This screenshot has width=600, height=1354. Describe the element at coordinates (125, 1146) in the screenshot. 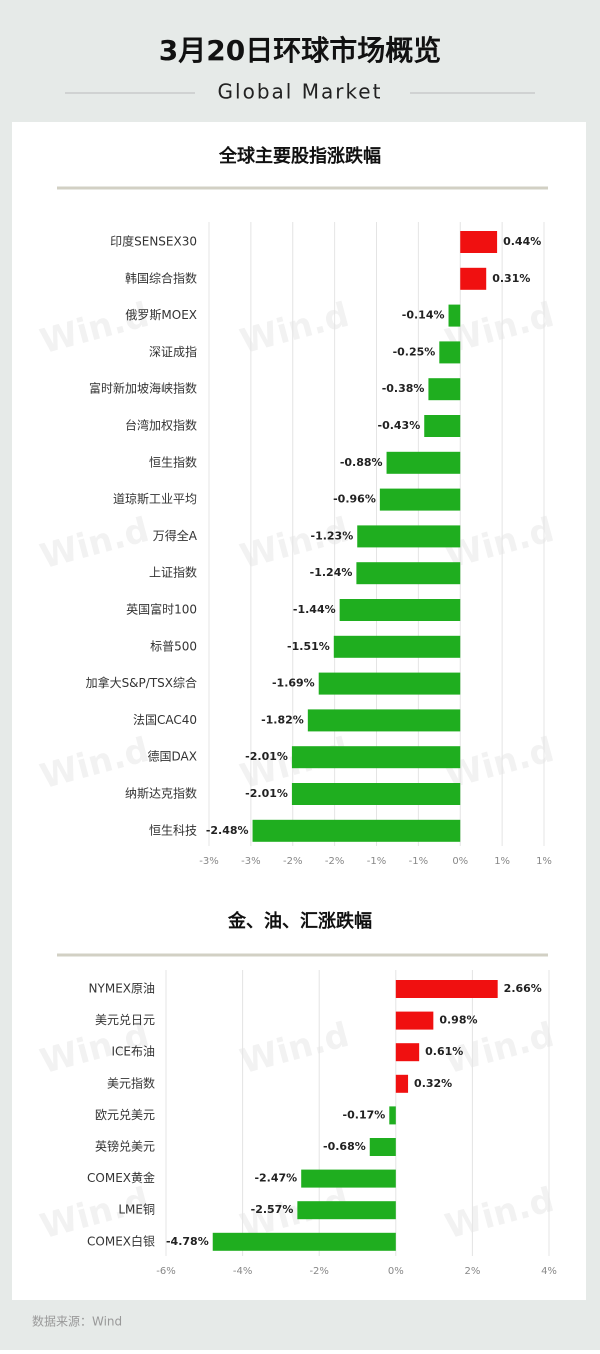

I see `category-label: 英镑兑美元` at that location.